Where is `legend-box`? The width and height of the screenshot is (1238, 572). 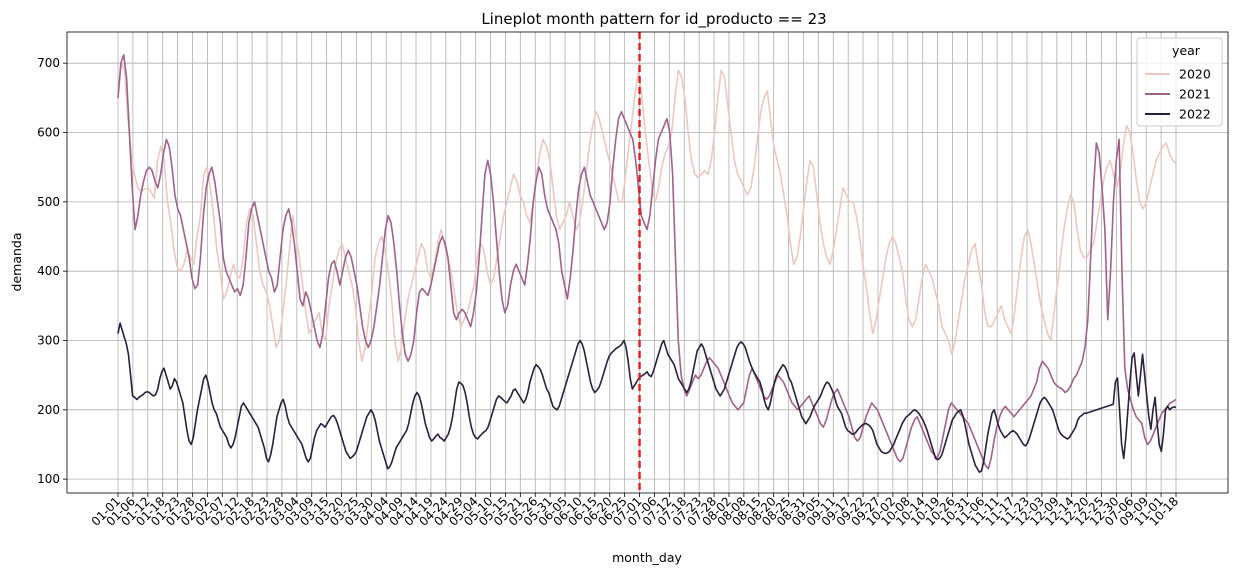
legend-box is located at coordinates (1179, 82).